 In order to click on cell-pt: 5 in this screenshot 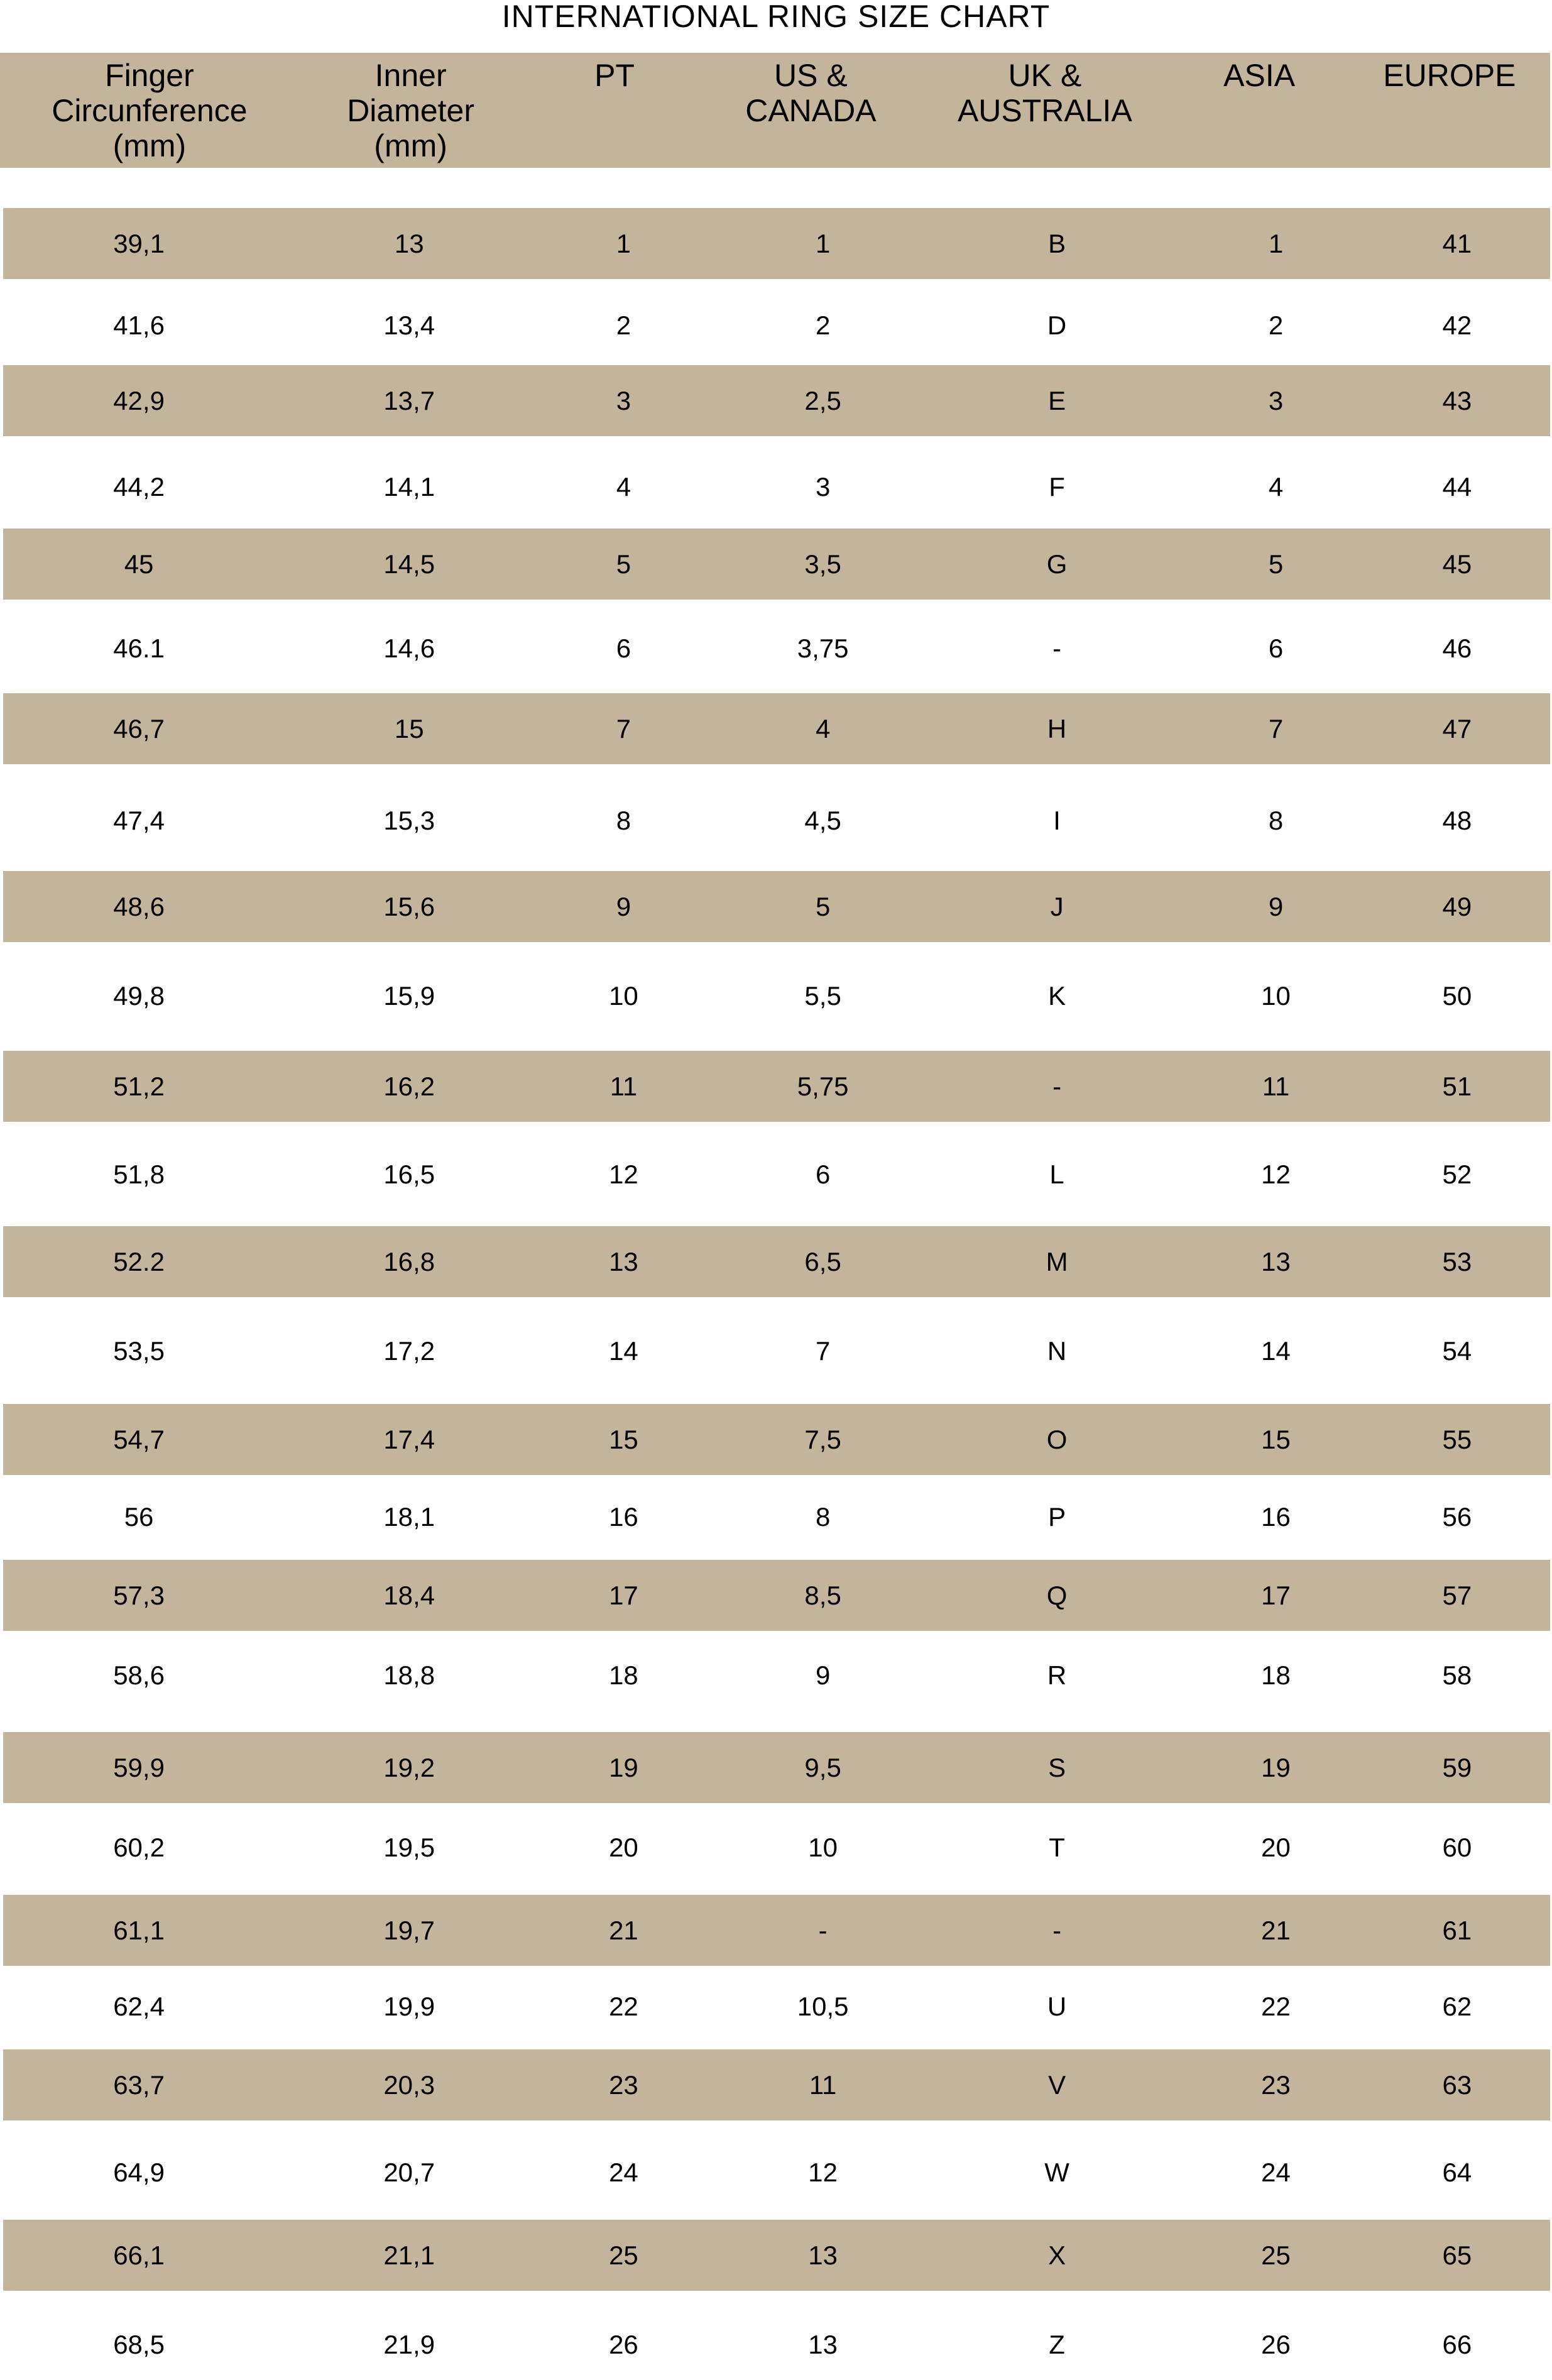, I will do `click(623, 564)`.